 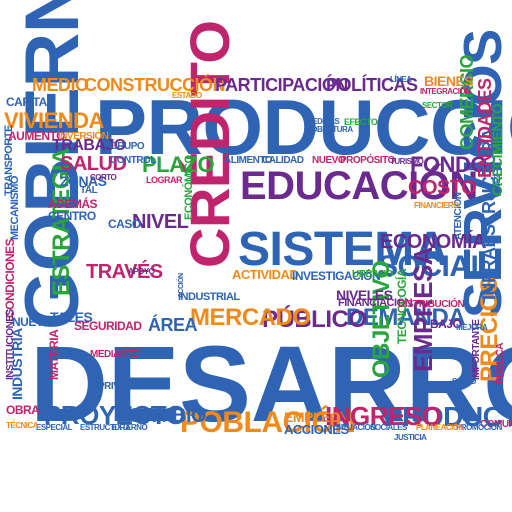 What do you see at coordinates (71, 317) in the screenshot?
I see `word-tales: TALES` at bounding box center [71, 317].